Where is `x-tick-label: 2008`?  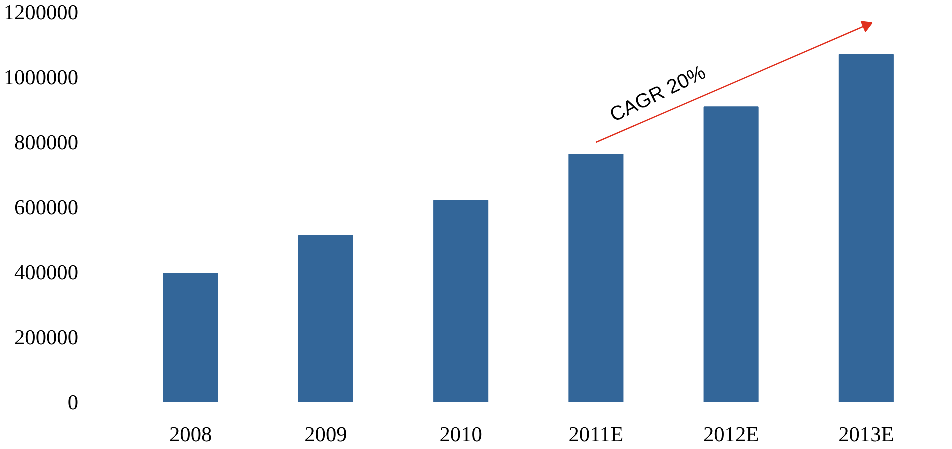 x-tick-label: 2008 is located at coordinates (191, 434).